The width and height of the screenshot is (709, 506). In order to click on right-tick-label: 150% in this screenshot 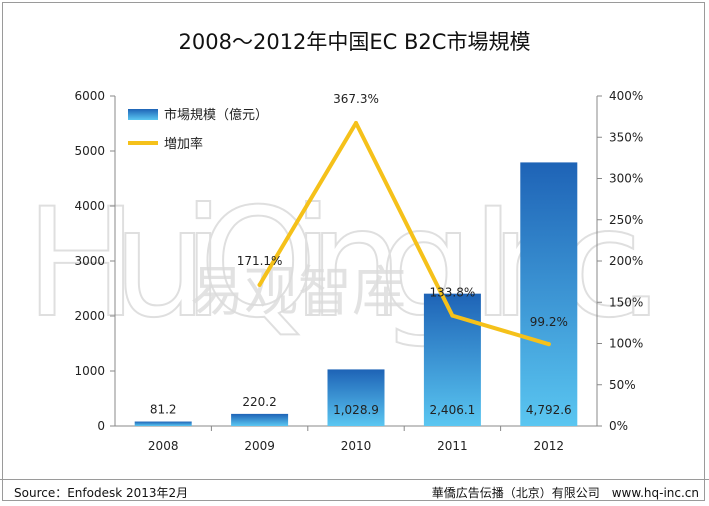, I will do `click(626, 302)`.